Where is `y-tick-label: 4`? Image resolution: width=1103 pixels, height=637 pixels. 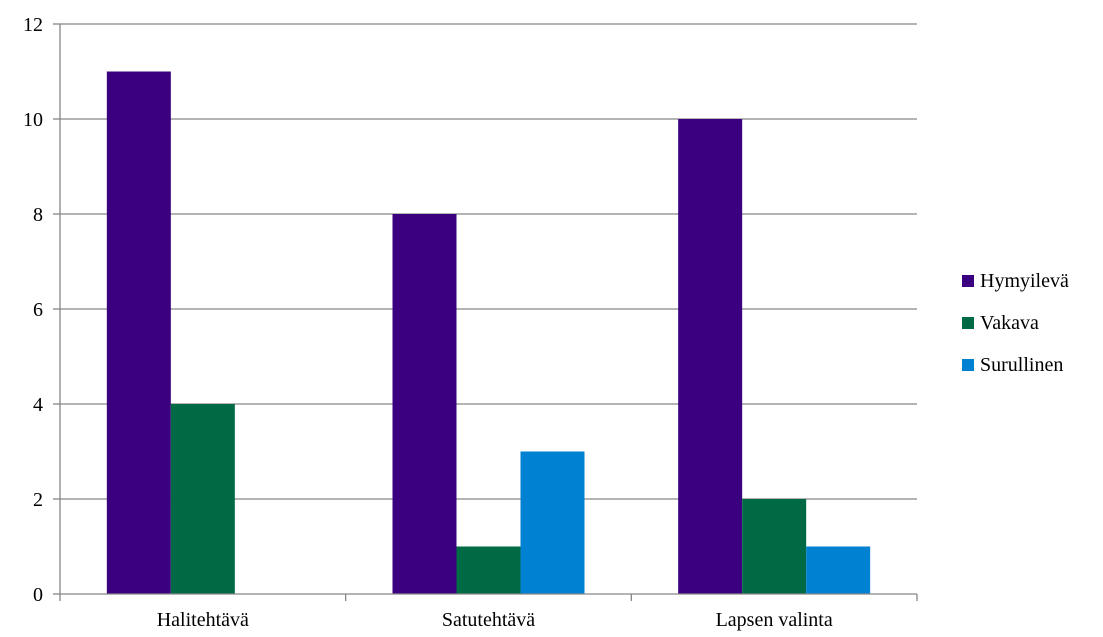 y-tick-label: 4 is located at coordinates (38, 405).